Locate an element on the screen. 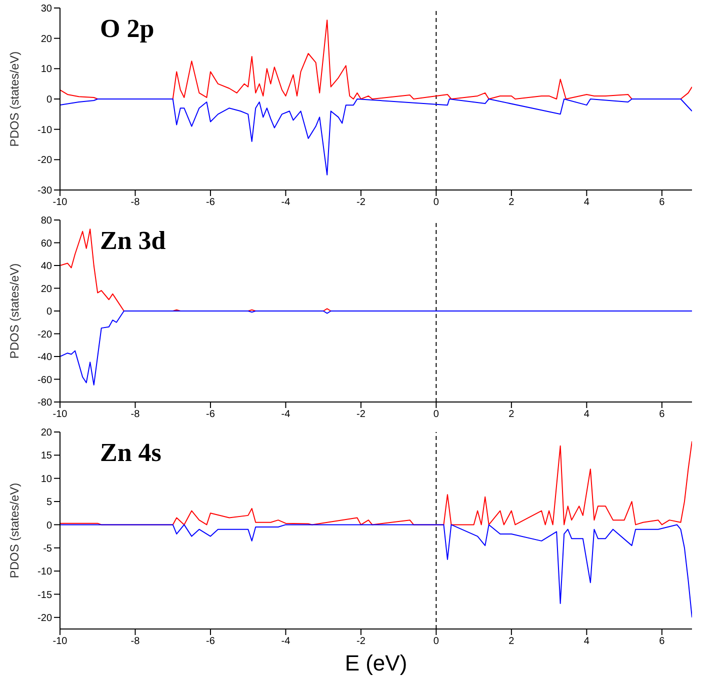 Image resolution: width=708 pixels, height=682 pixels. y-tick-label: 40 is located at coordinates (46, 266).